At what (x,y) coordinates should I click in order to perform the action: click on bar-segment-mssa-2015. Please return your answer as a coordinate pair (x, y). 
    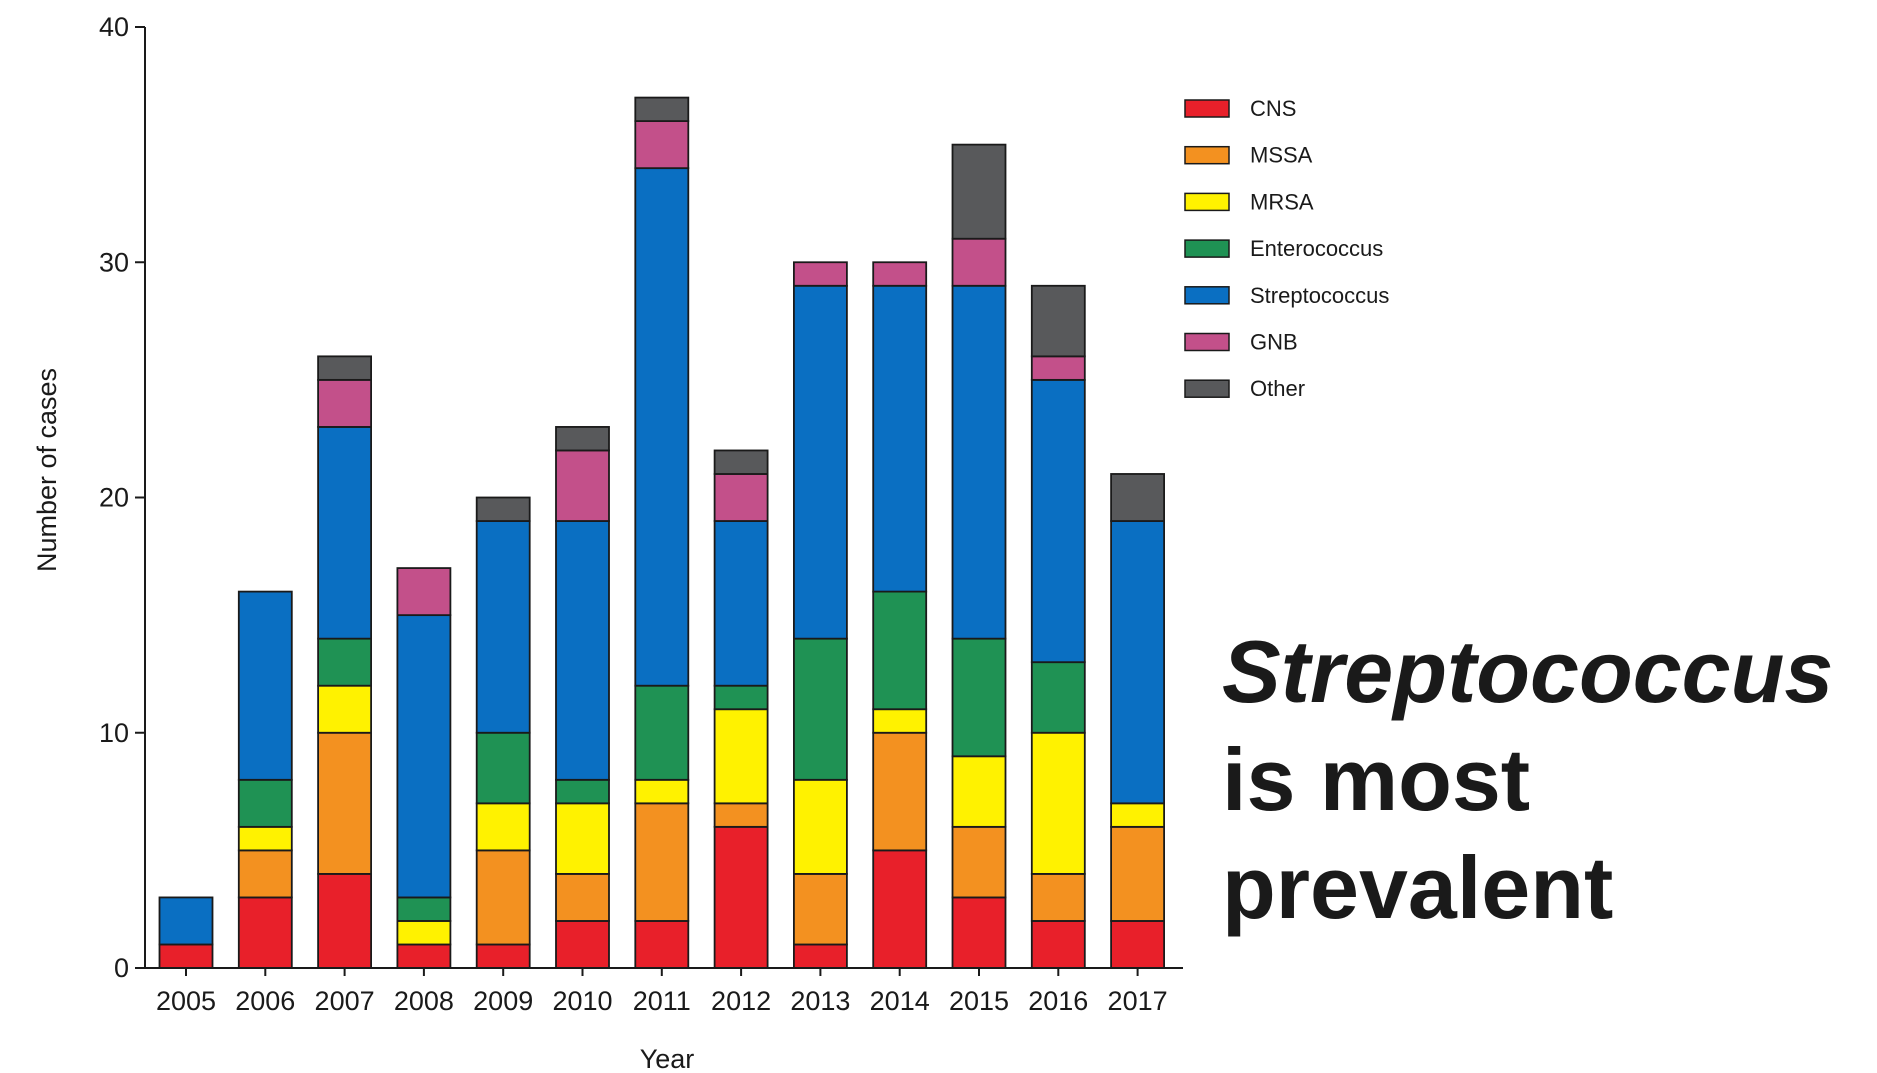
    Looking at the image, I should click on (979, 862).